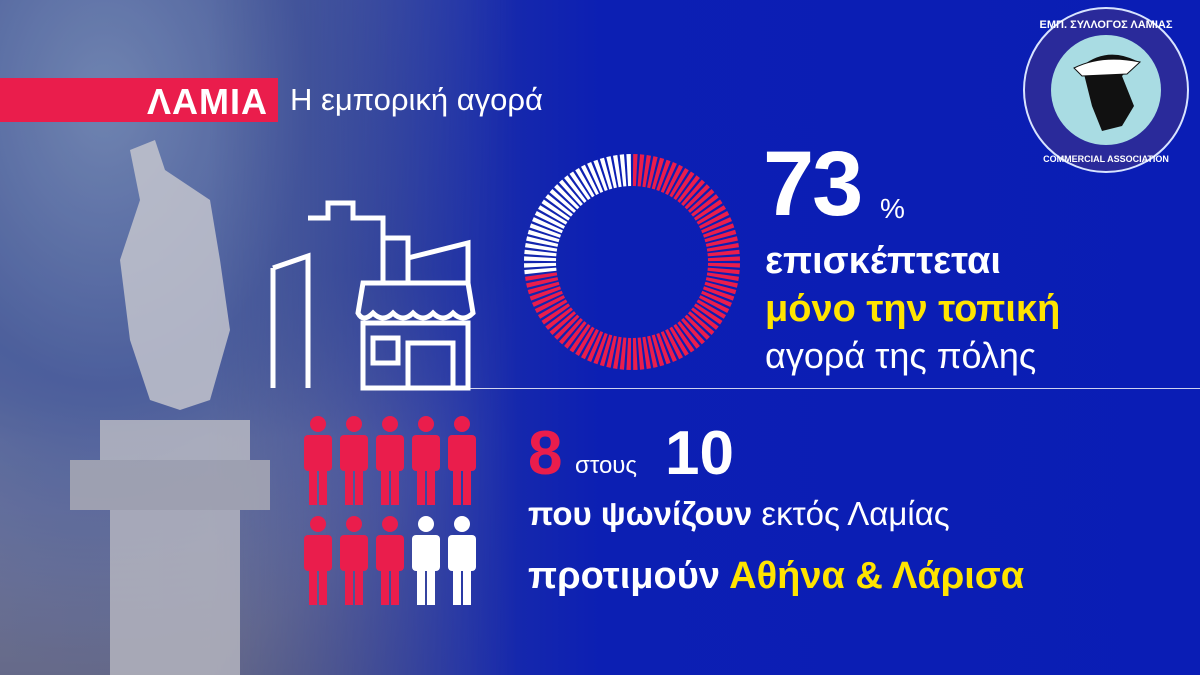 Image resolution: width=1200 pixels, height=675 pixels. What do you see at coordinates (207, 101) in the screenshot?
I see `city-title: ΛΑΜΙΑ` at bounding box center [207, 101].